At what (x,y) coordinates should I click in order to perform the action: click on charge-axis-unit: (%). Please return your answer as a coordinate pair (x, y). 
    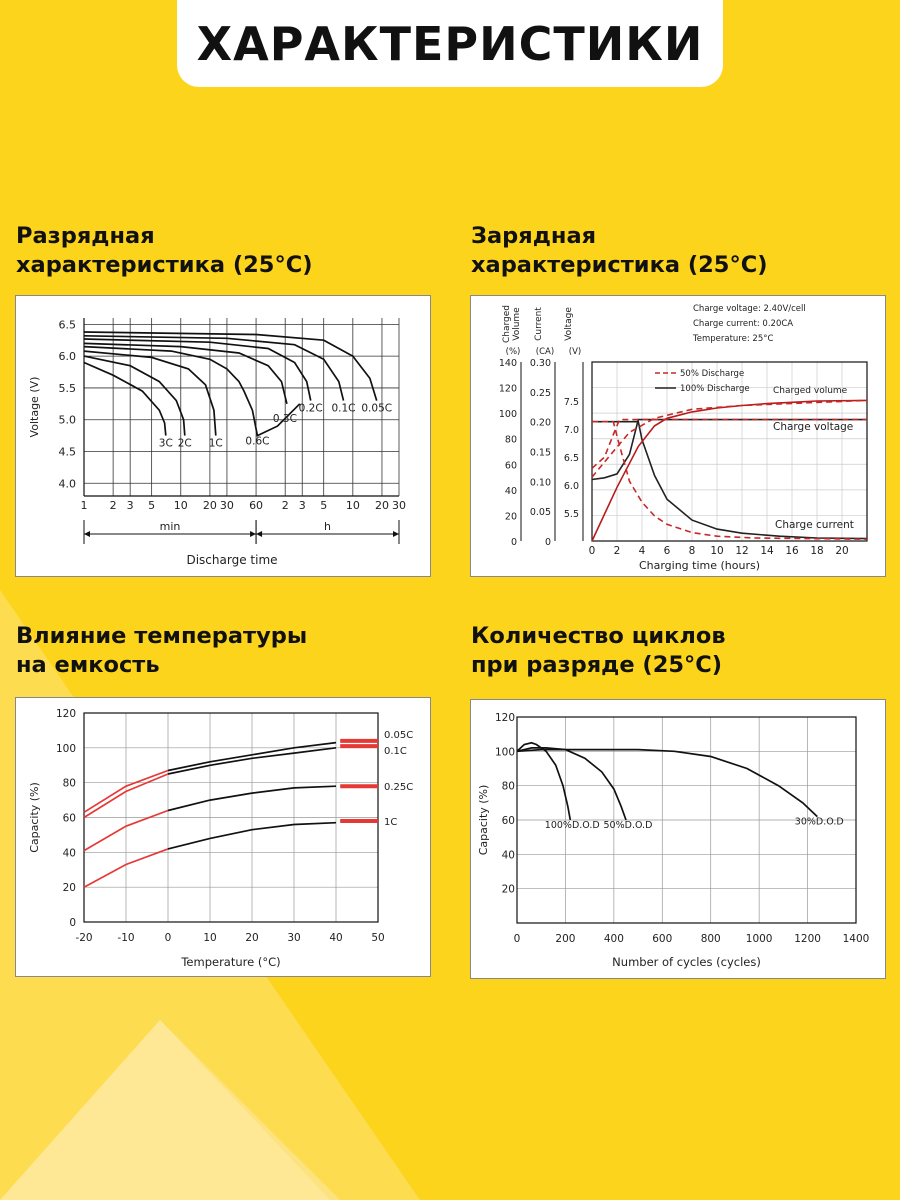
    Looking at the image, I should click on (513, 352).